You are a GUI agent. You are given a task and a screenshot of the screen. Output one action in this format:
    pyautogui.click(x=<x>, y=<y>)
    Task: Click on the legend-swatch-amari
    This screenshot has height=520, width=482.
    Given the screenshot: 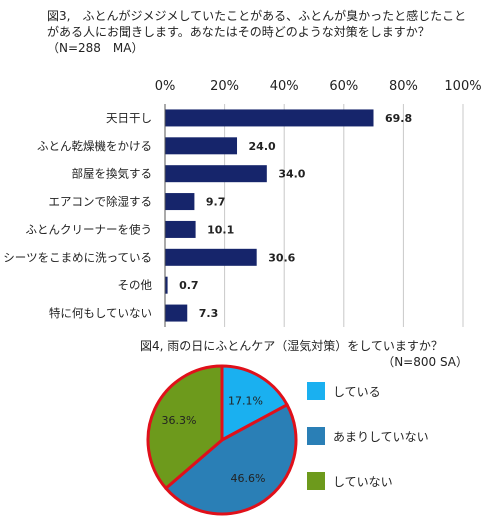 What is the action you would take?
    pyautogui.click(x=316, y=436)
    